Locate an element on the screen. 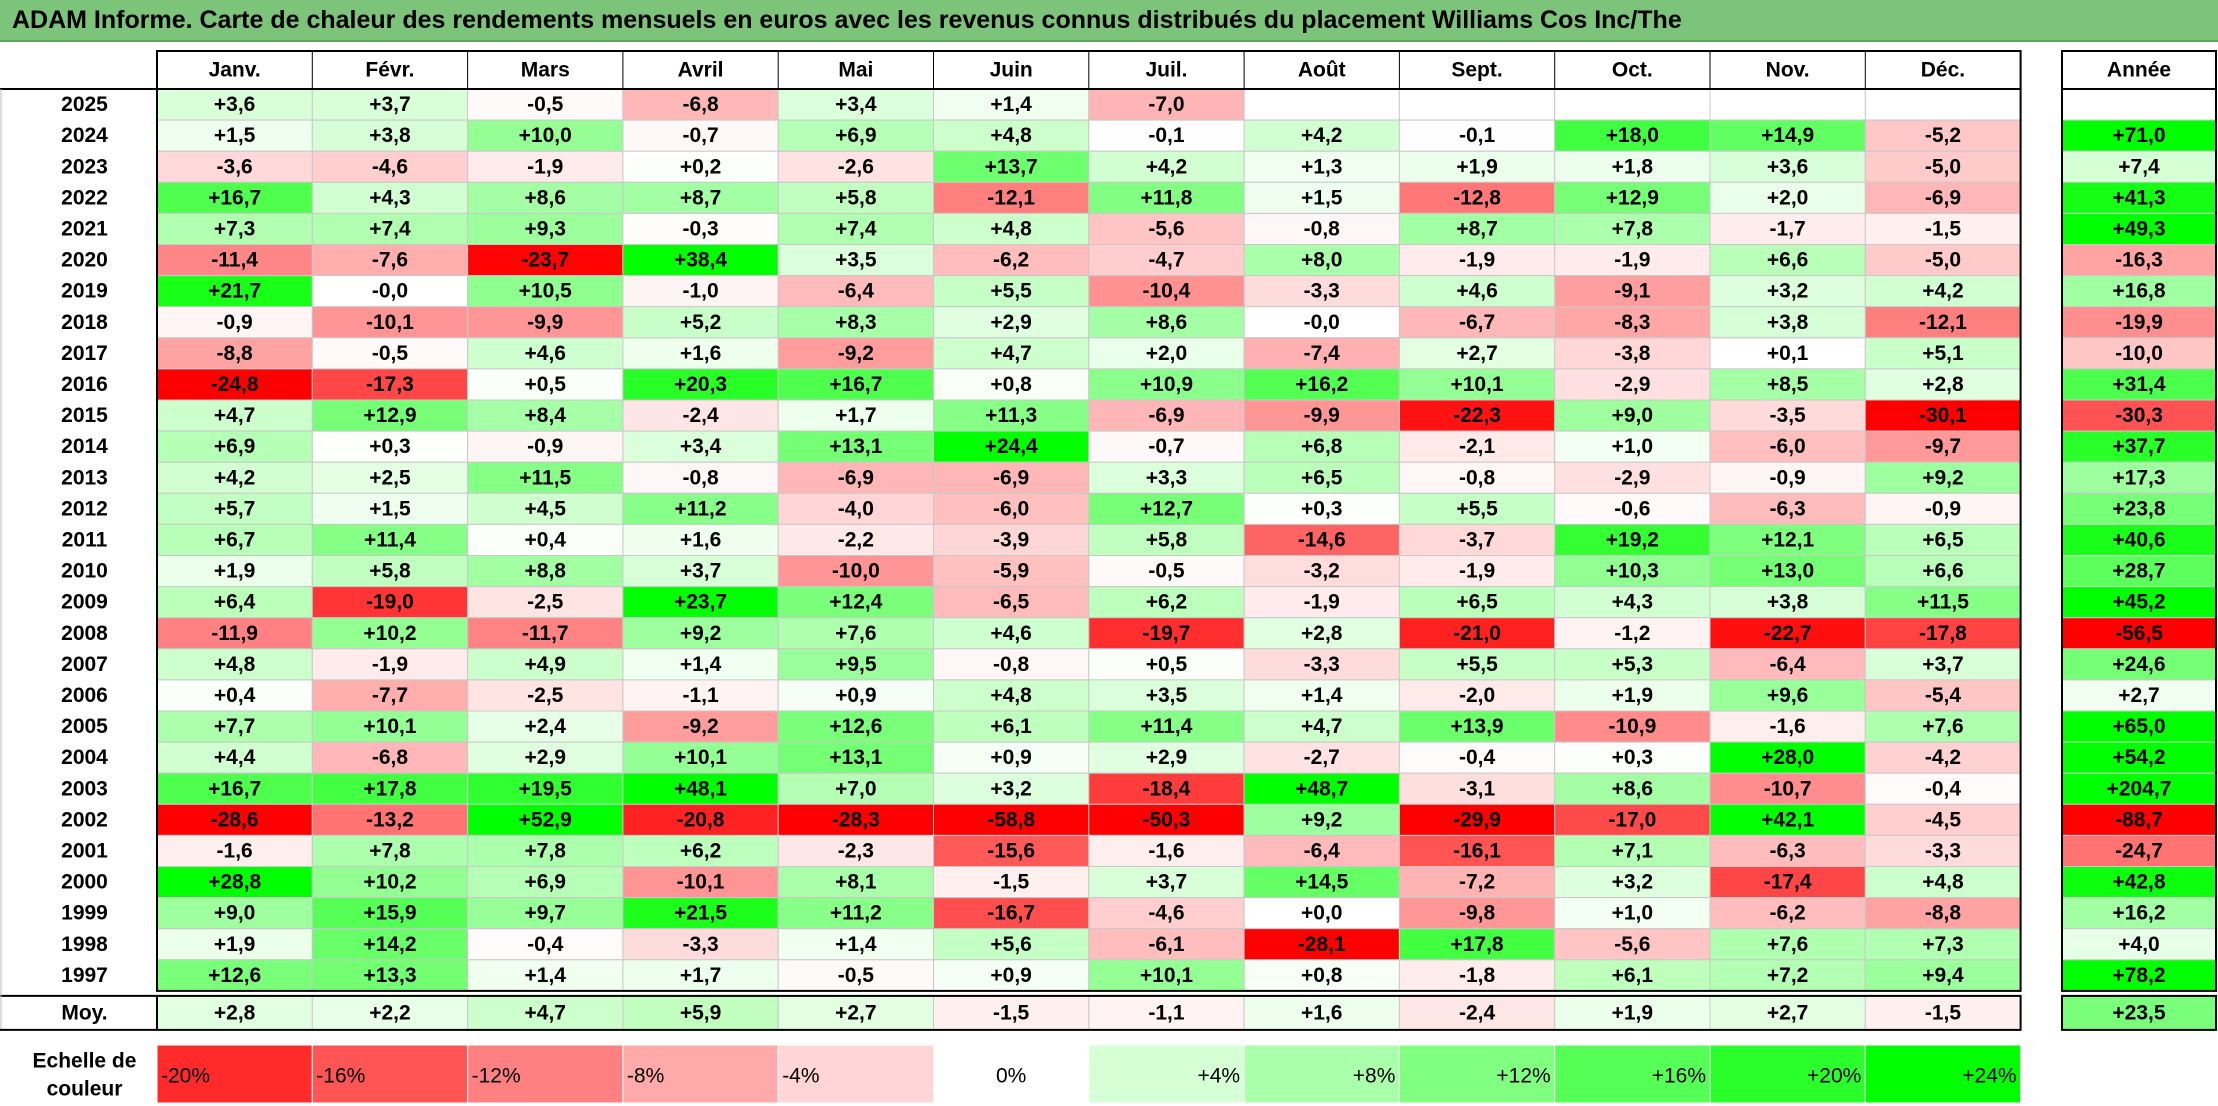 This screenshot has width=2218, height=1106. heatmap-cell-value: +11,4 is located at coordinates (390, 539).